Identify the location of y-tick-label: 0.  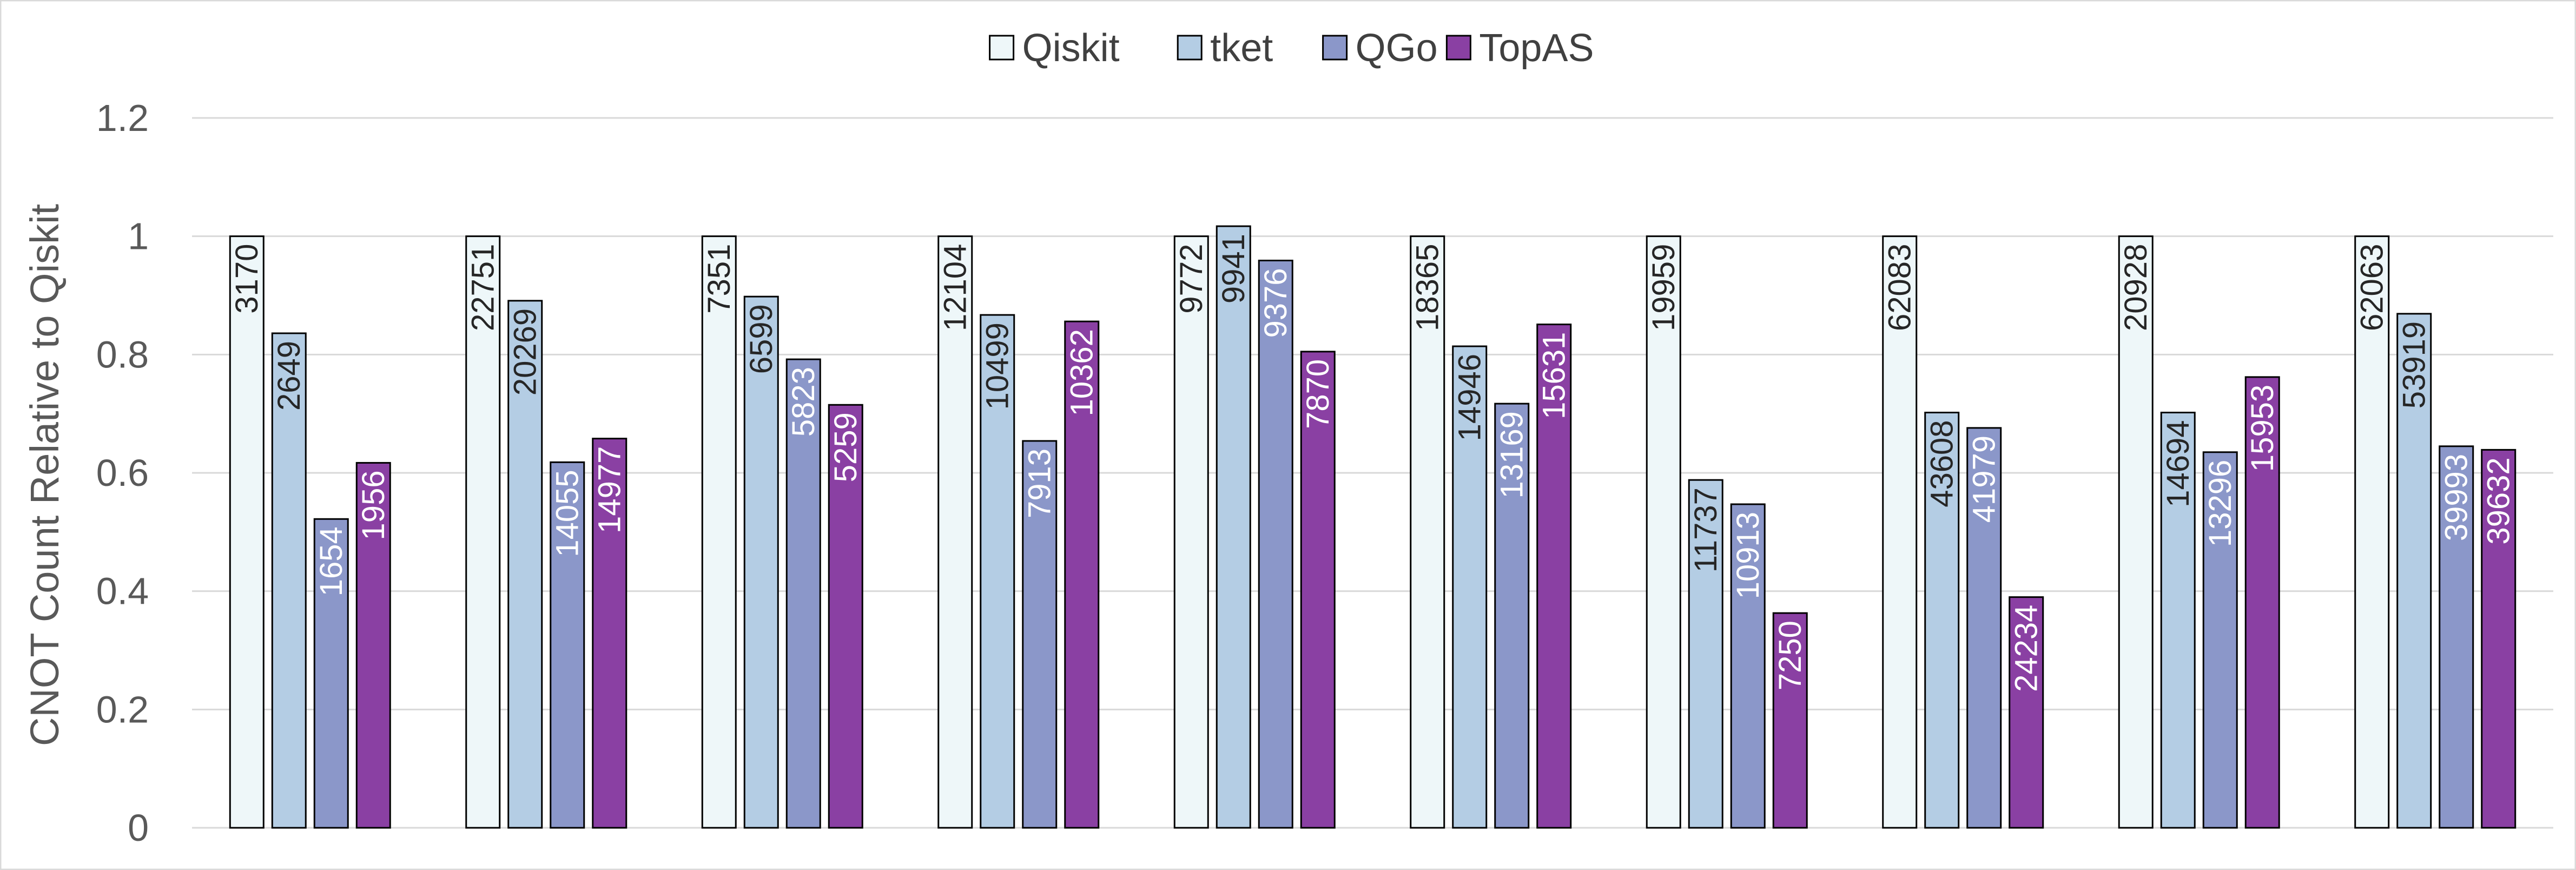
(138, 828).